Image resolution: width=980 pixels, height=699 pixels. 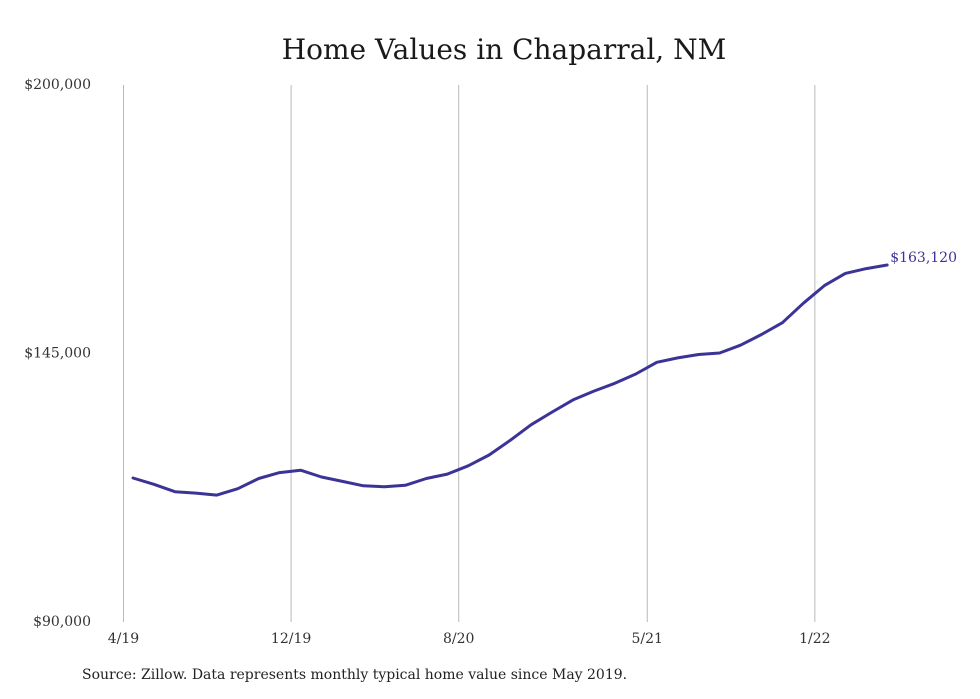 What do you see at coordinates (458, 639) in the screenshot?
I see `x-tick-label: 8/20` at bounding box center [458, 639].